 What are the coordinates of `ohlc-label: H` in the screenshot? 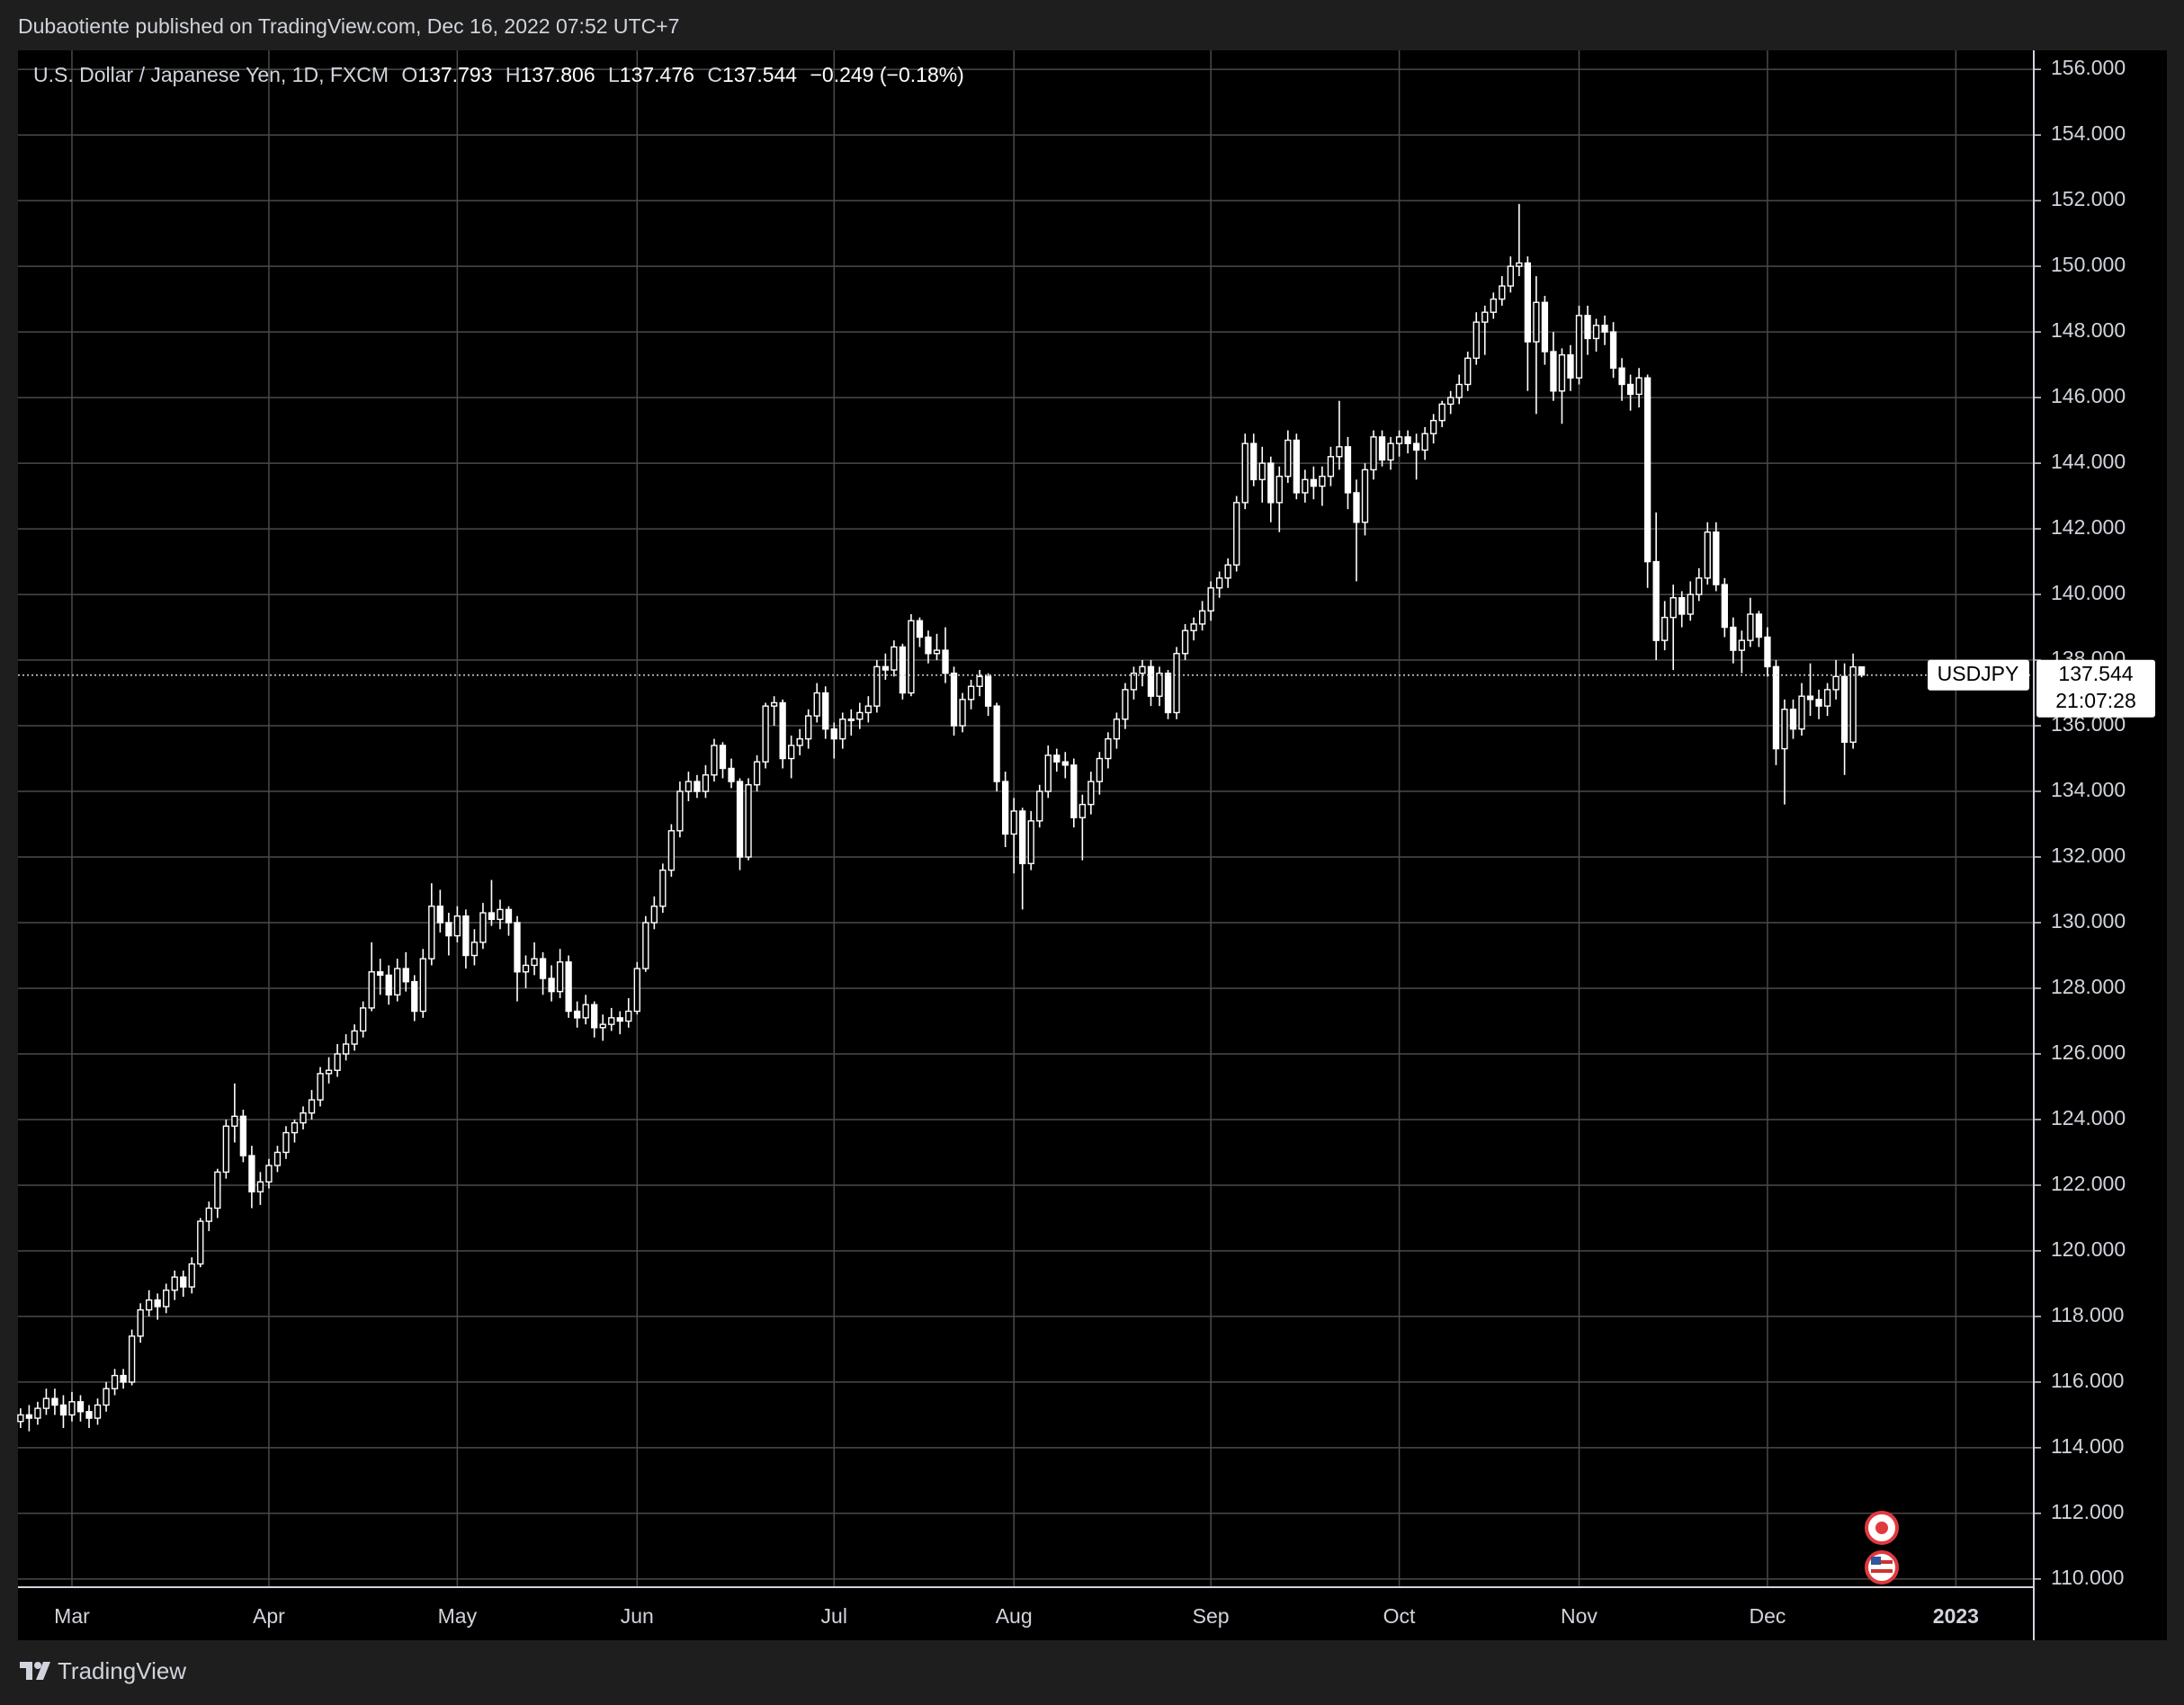 It's located at (513, 74).